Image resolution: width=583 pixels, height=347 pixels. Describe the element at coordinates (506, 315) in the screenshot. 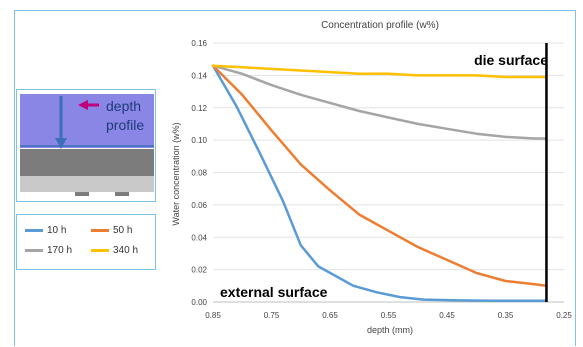

I see `x-tick-label: 0.35` at that location.